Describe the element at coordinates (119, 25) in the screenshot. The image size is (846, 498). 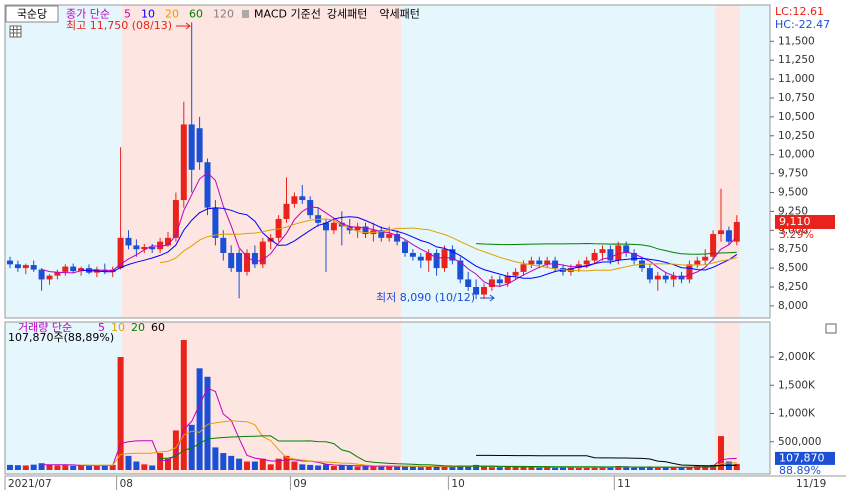
I see `high-annotation: 최고 11,750 (08/13)` at that location.